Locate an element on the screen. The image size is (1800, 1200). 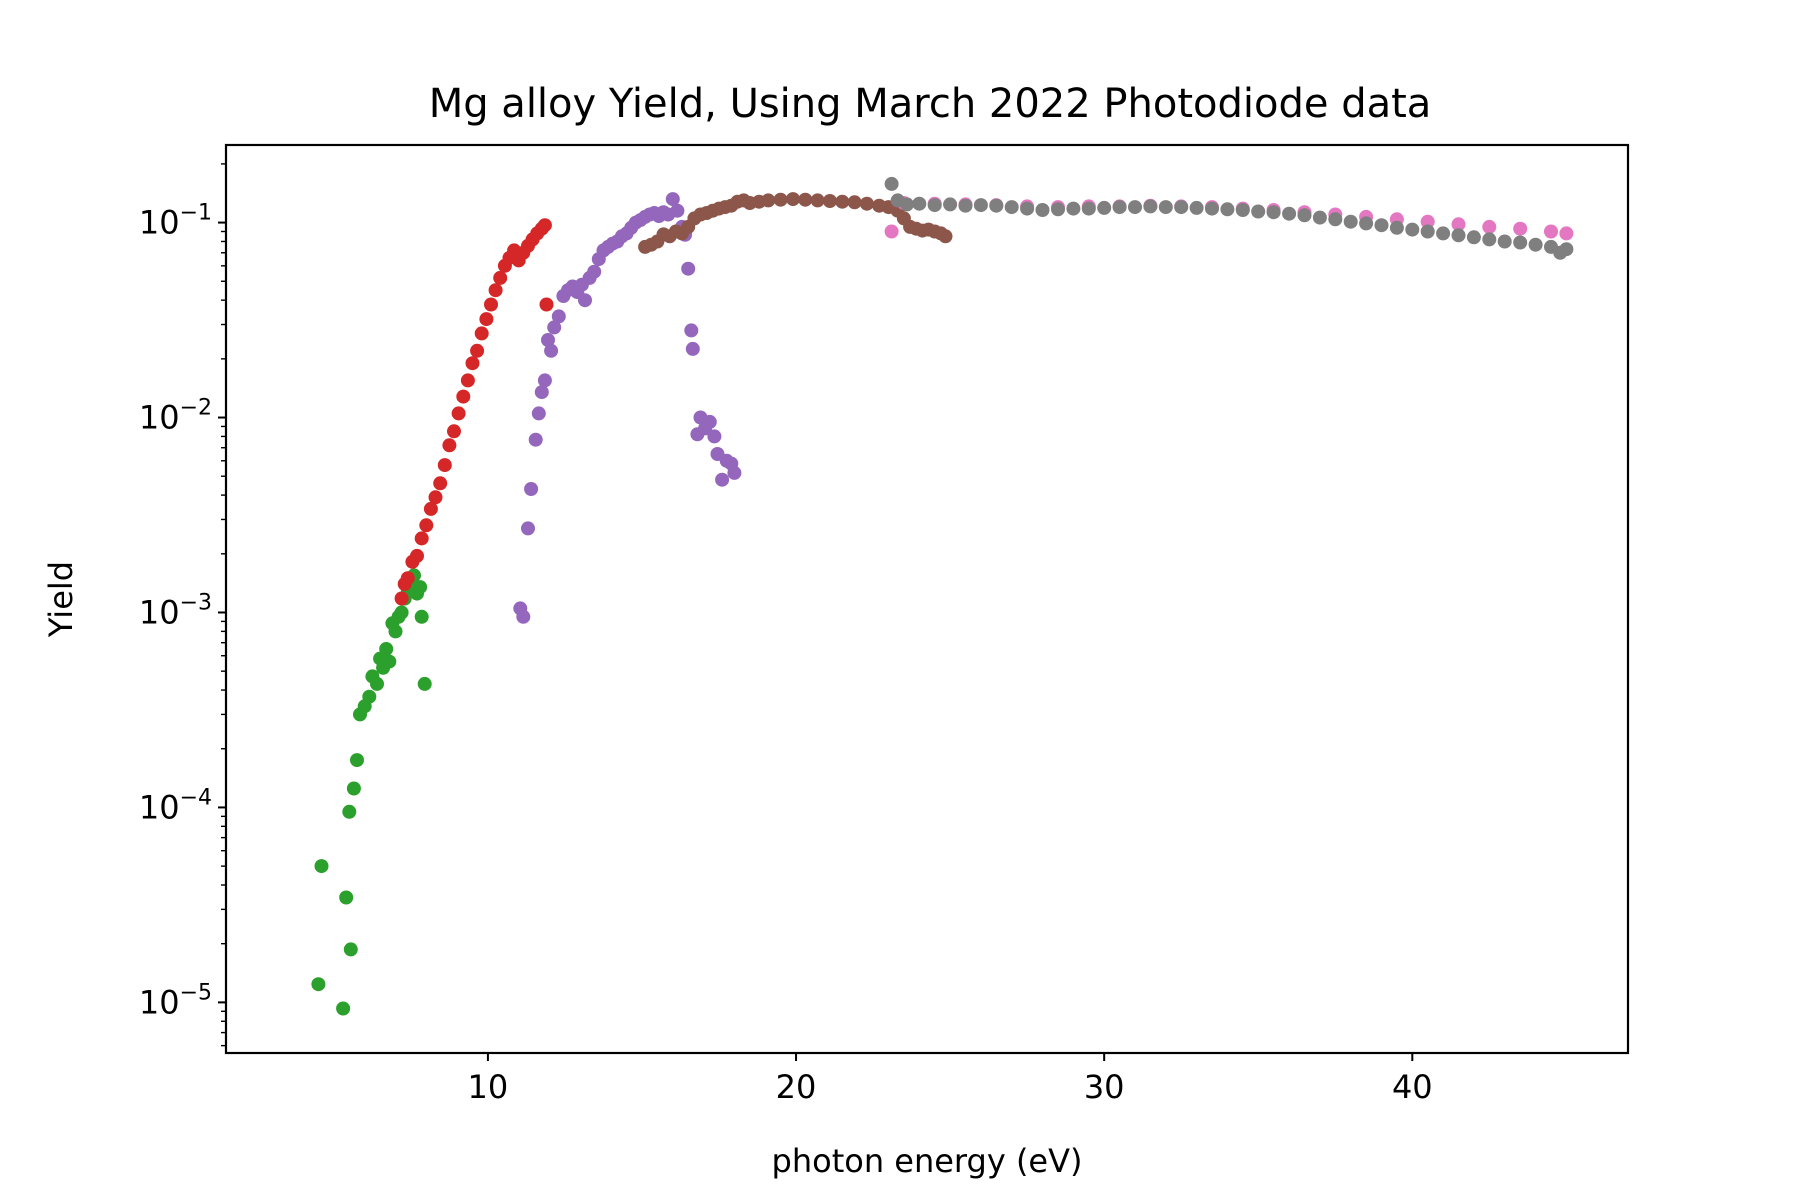
x-tick-label: 10 is located at coordinates (488, 1087).